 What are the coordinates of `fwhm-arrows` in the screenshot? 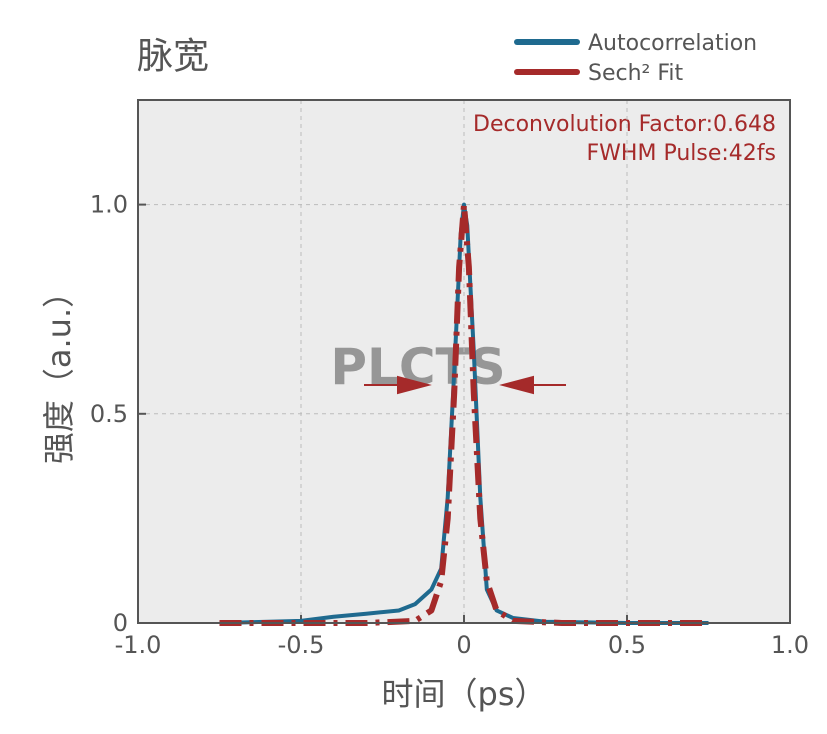 It's located at (465, 385).